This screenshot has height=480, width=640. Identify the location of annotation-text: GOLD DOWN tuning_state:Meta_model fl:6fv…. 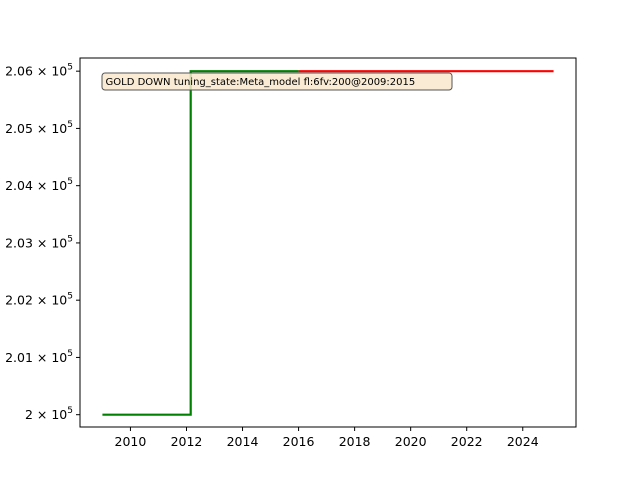
(261, 82).